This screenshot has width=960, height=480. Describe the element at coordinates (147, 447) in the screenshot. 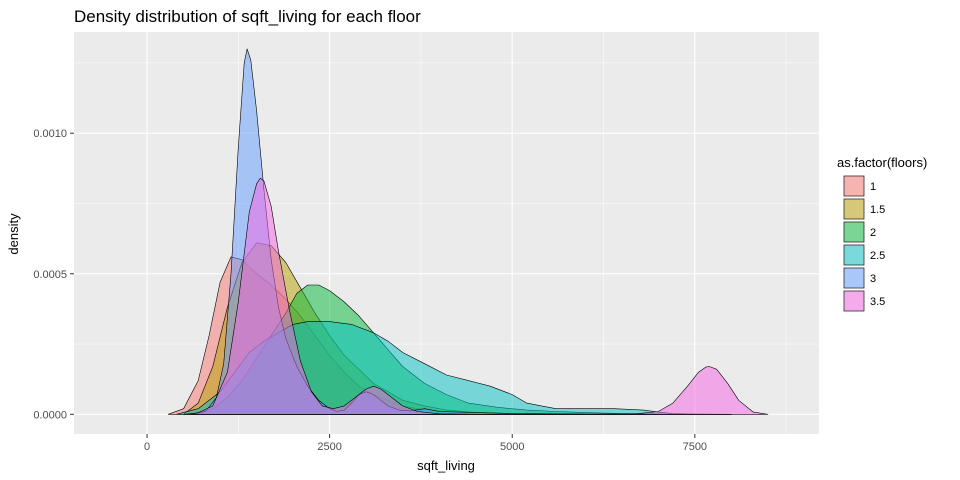

I see `x-tick-label: 0` at that location.